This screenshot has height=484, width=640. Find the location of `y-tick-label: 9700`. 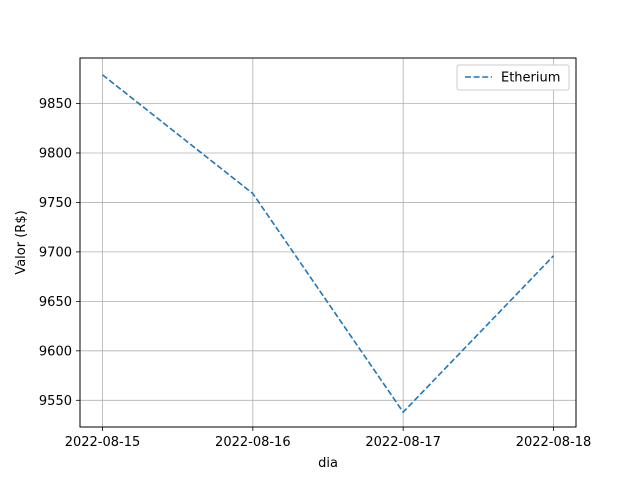

y-tick-label: 9700 is located at coordinates (55, 252).